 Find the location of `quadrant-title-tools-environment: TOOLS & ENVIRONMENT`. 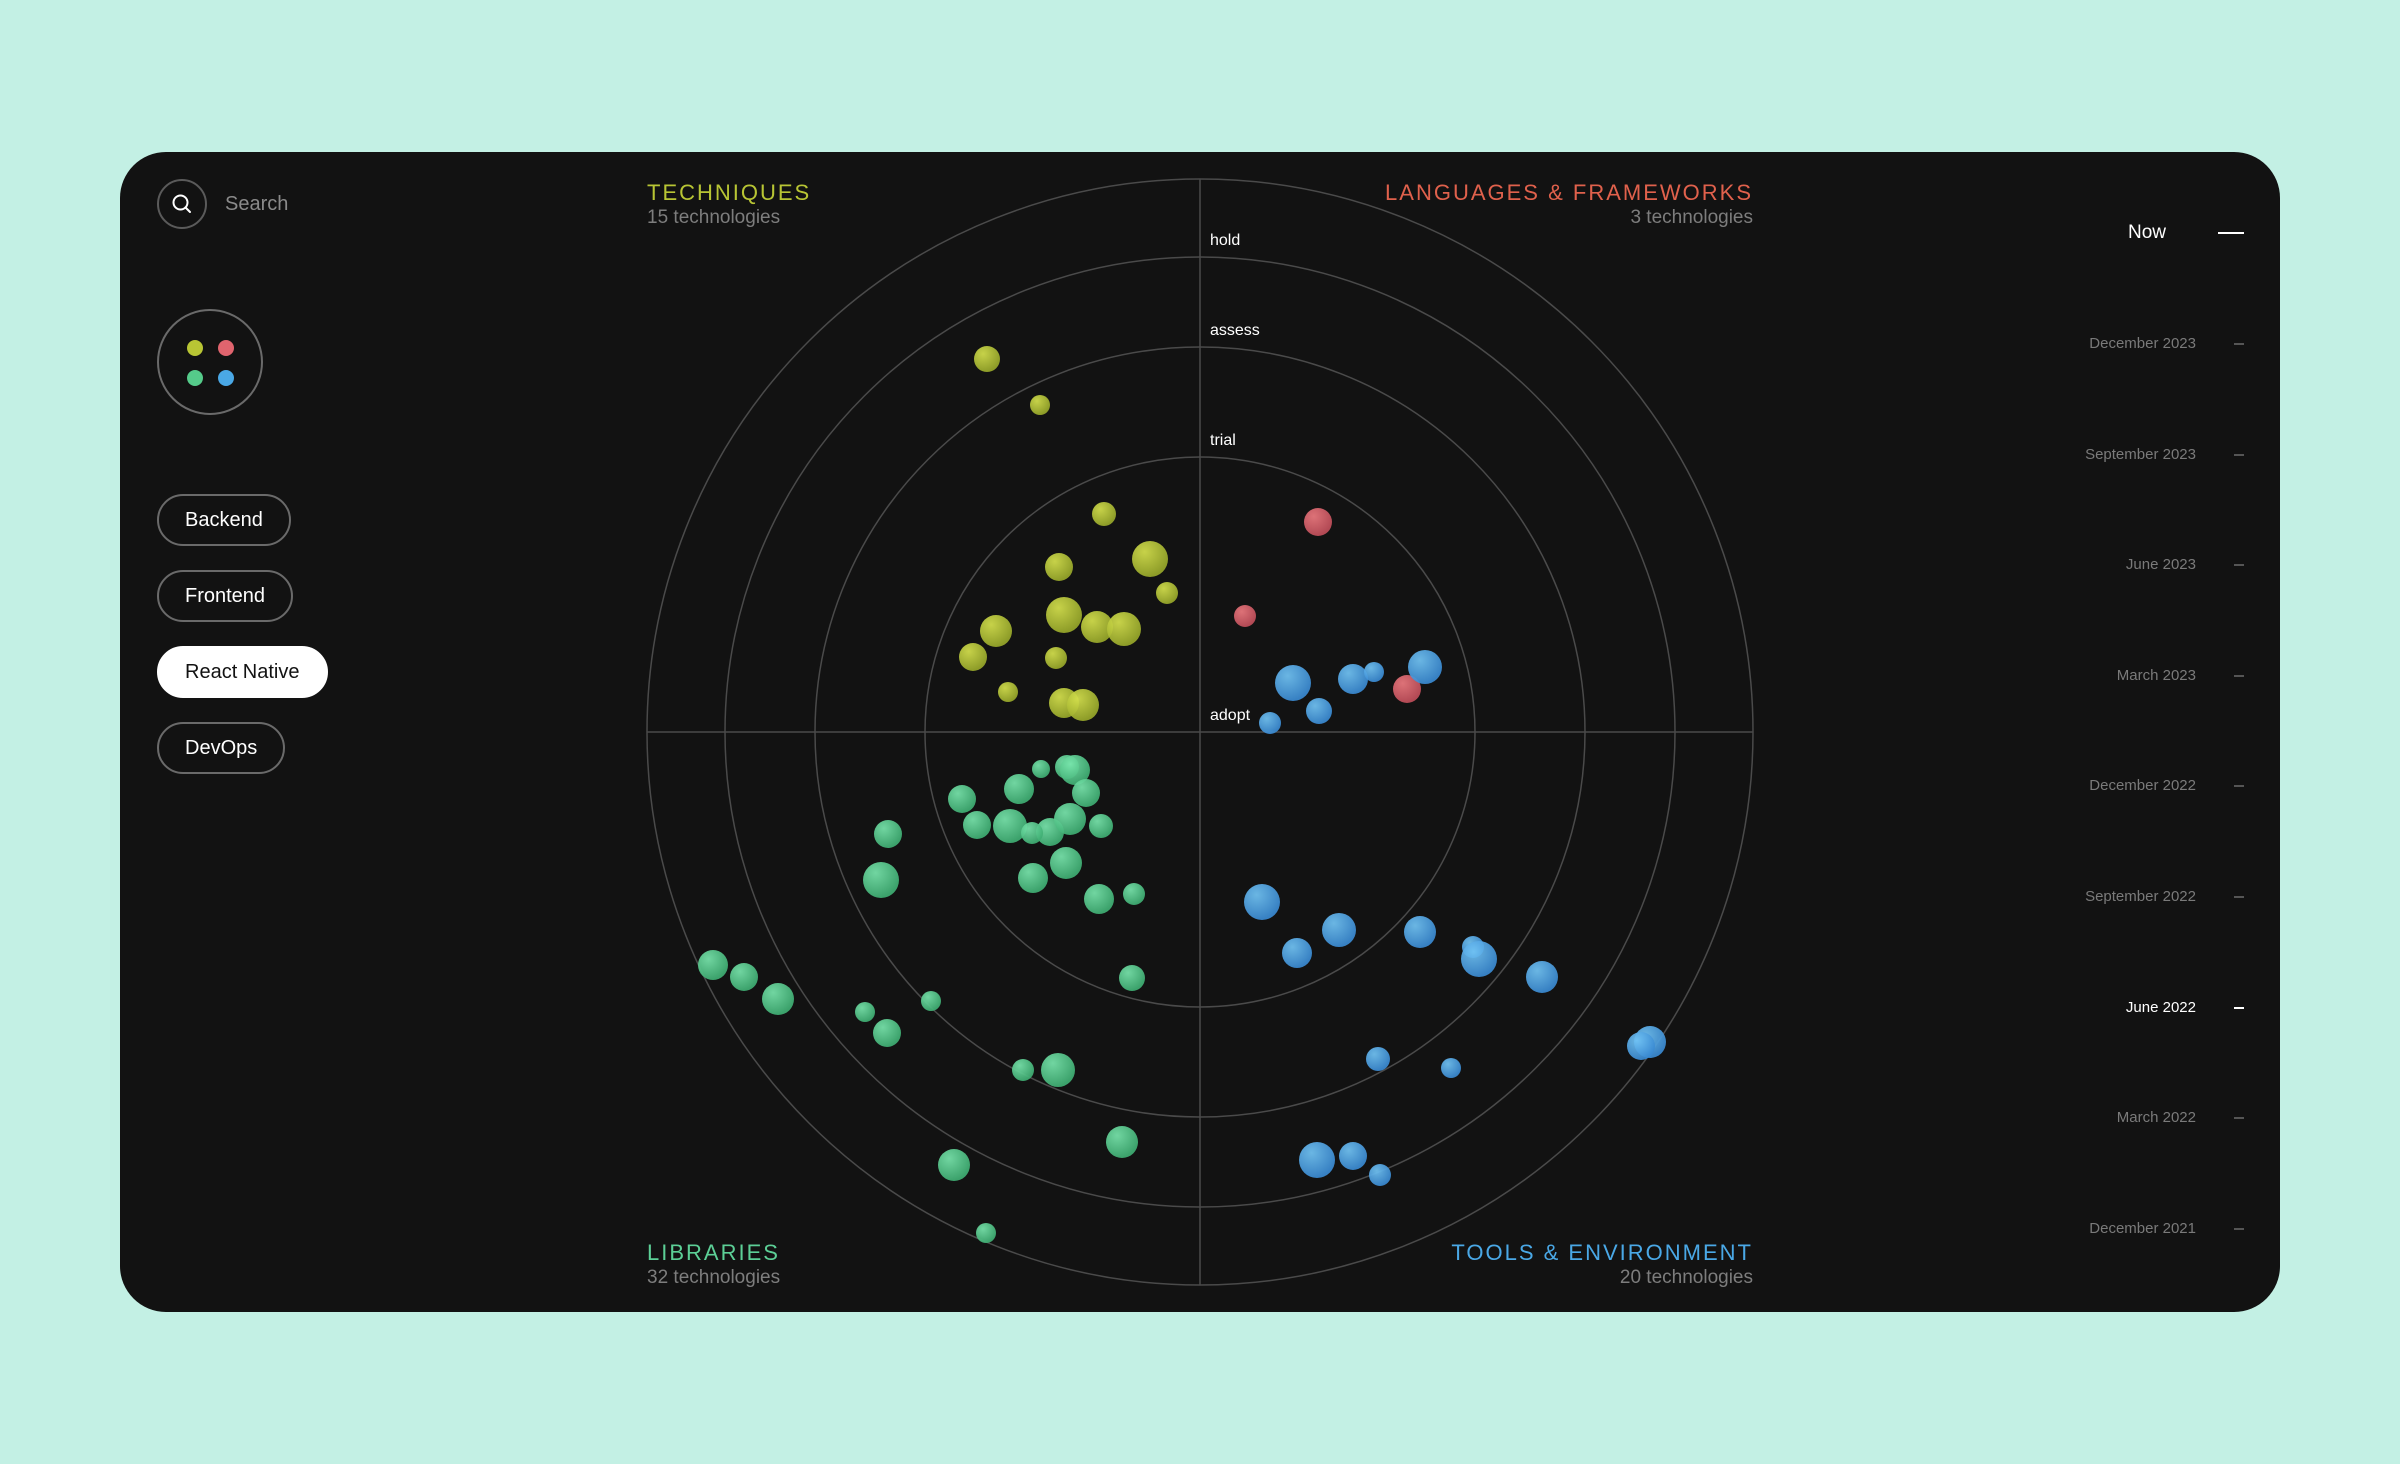

quadrant-title-tools-environment: TOOLS & ENVIRONMENT is located at coordinates (1602, 1252).